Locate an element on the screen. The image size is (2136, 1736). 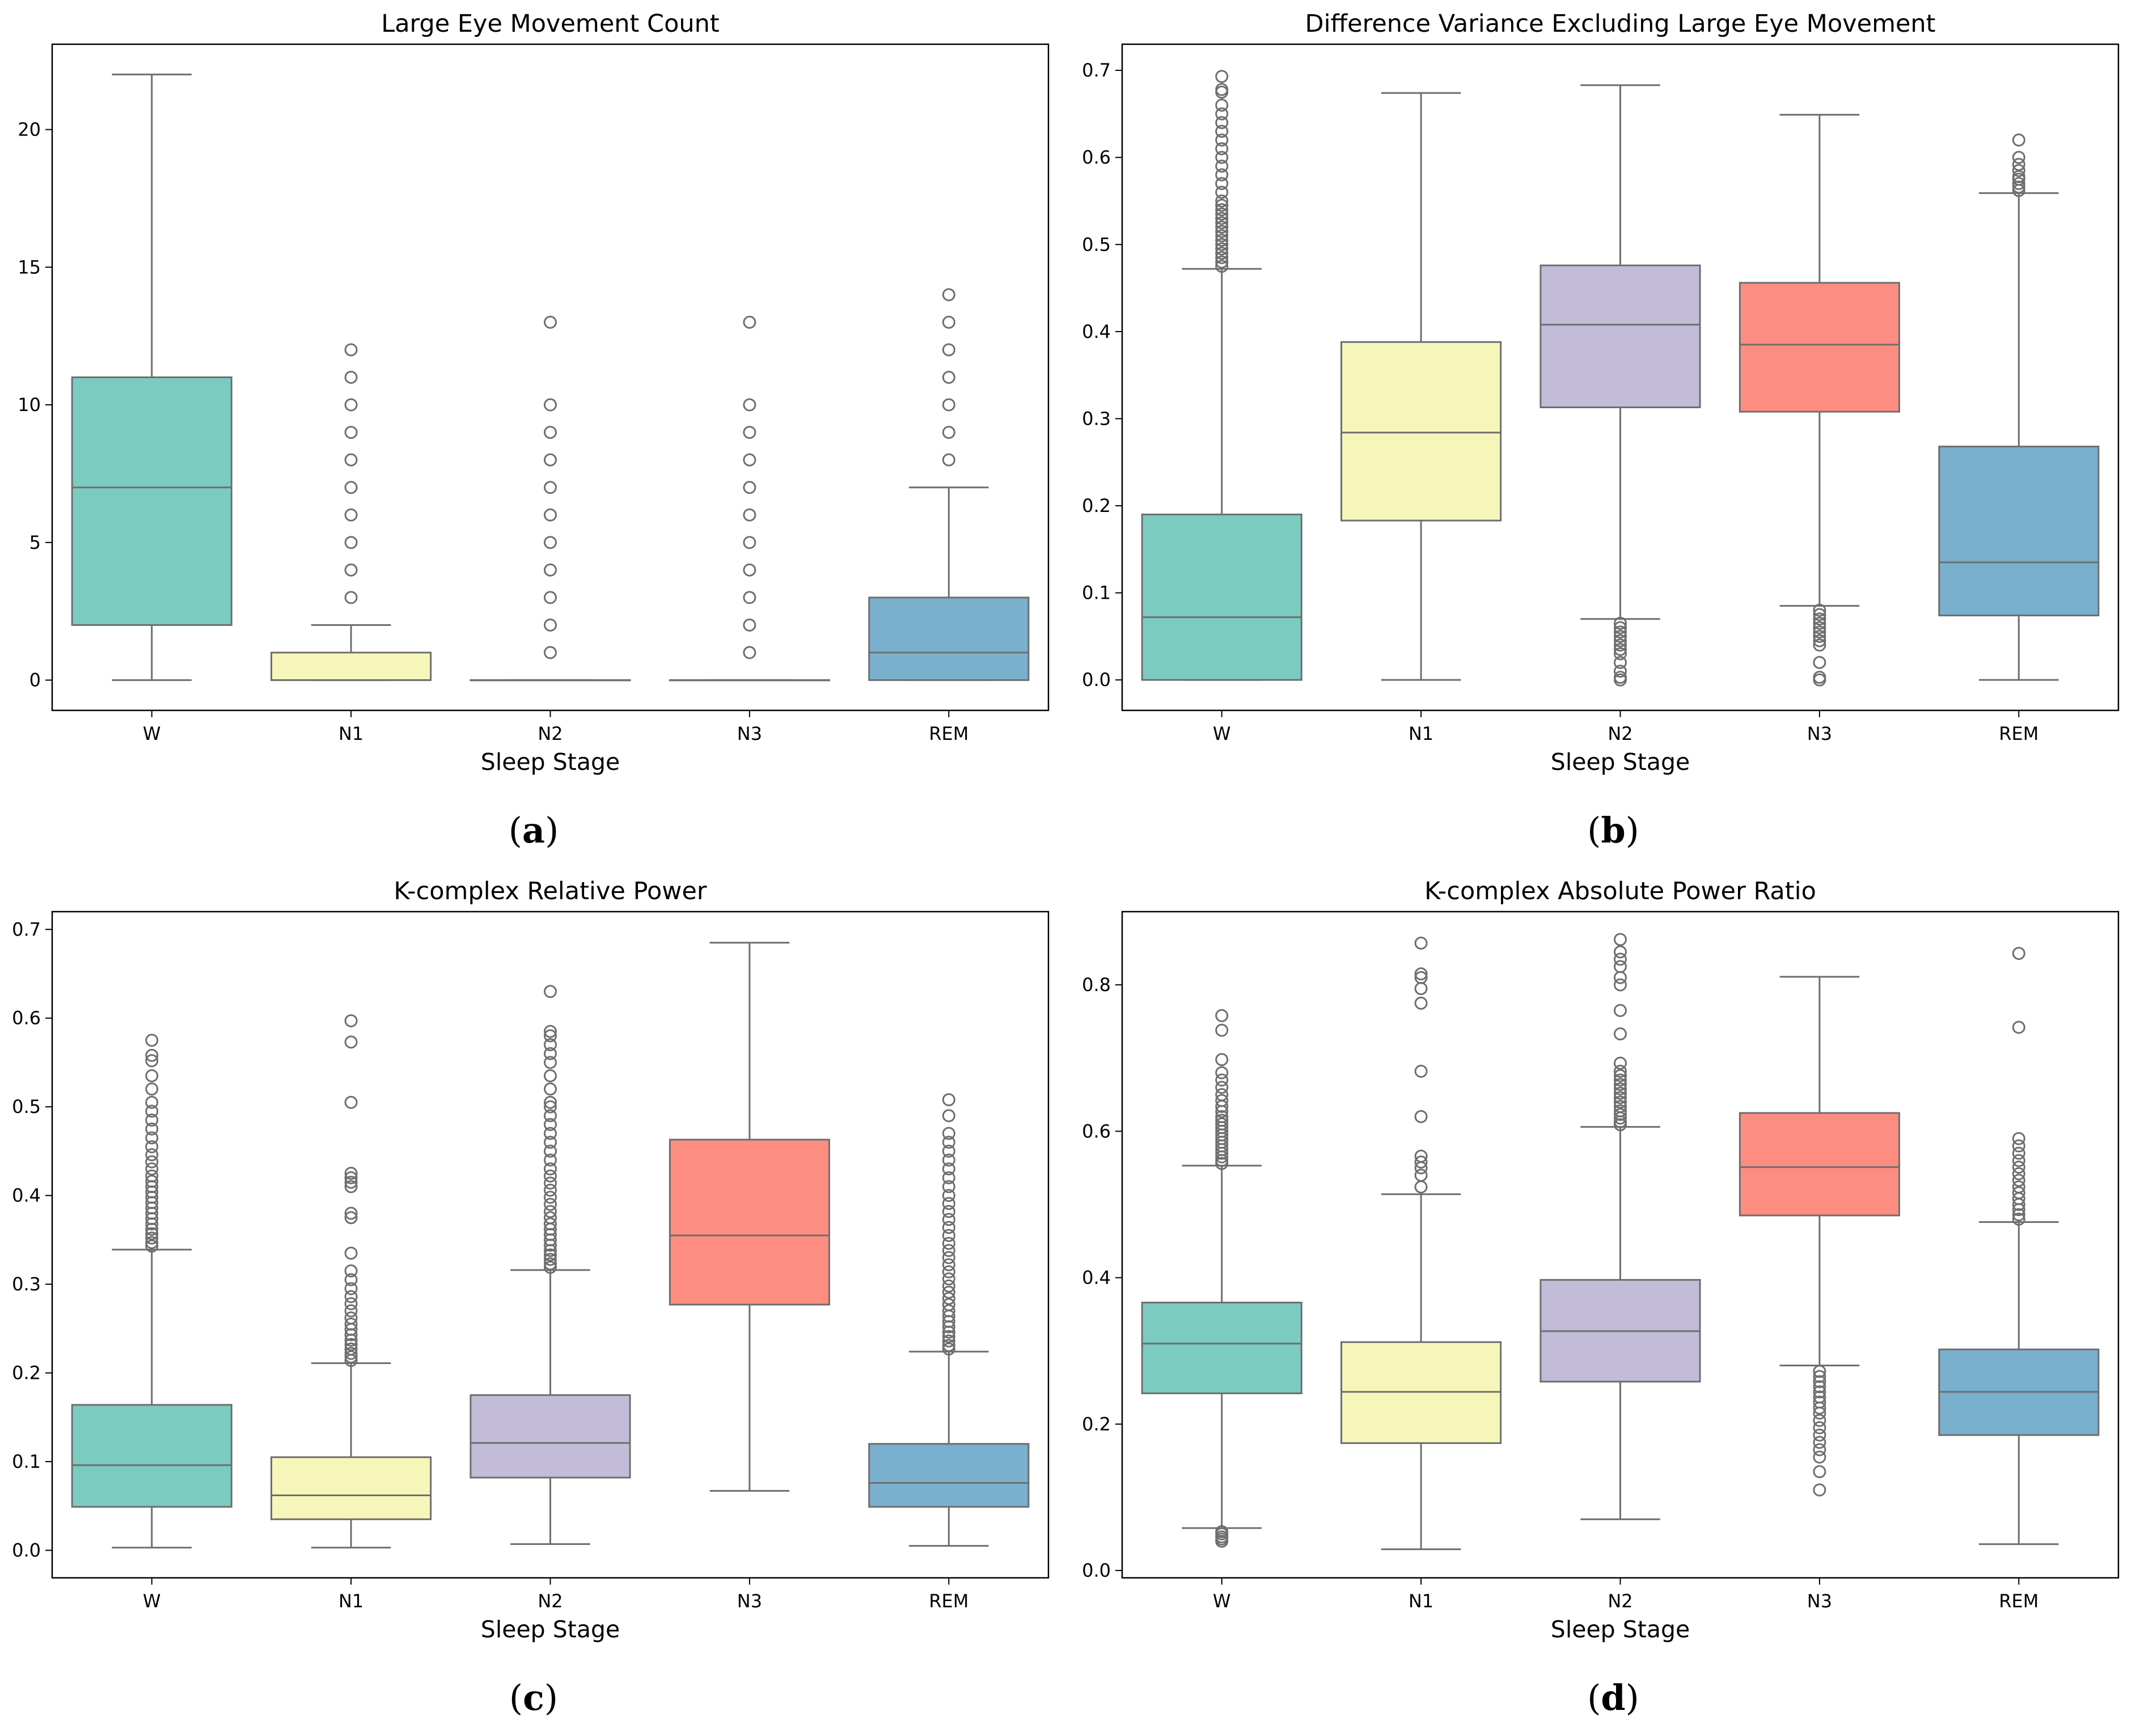
box-N2 is located at coordinates (550, 1436).